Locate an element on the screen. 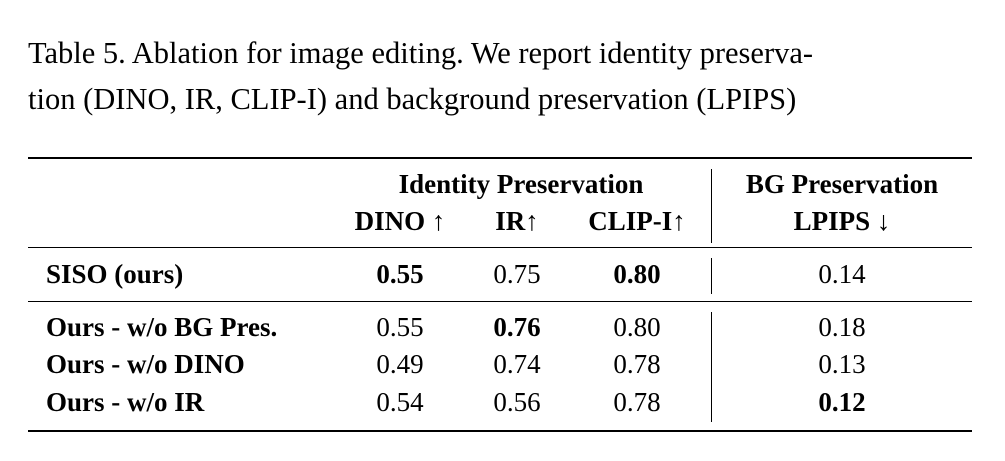 Image resolution: width=1005 pixels, height=461 pixels. cell-lpips: 0.18 is located at coordinates (842, 327).